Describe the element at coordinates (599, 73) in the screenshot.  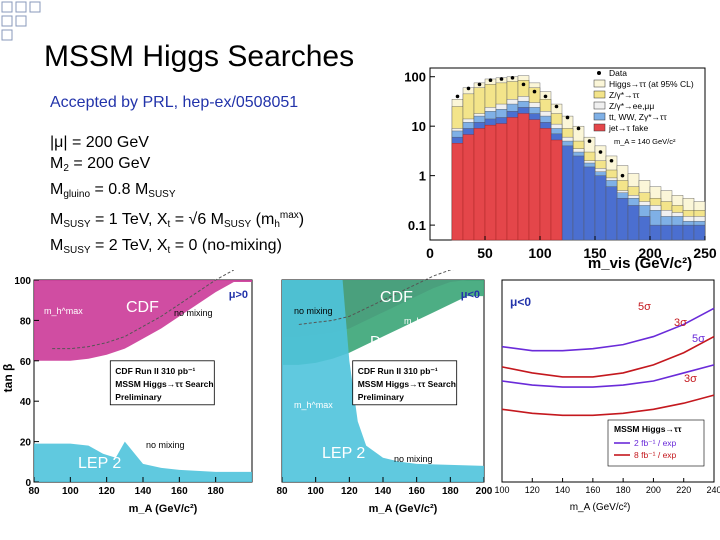
I see `legend-marker` at that location.